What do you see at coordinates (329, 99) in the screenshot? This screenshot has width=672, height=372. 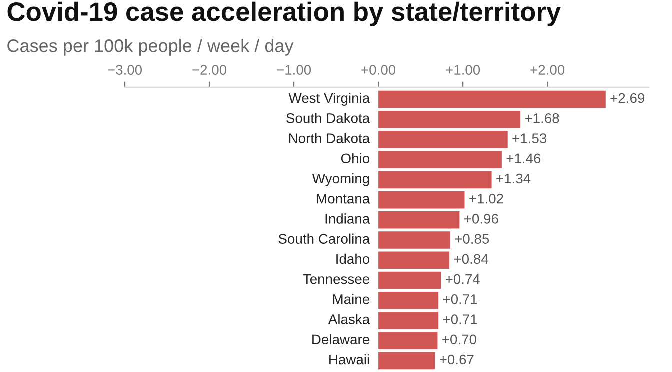 I see `y-tick-label: West Virginia` at bounding box center [329, 99].